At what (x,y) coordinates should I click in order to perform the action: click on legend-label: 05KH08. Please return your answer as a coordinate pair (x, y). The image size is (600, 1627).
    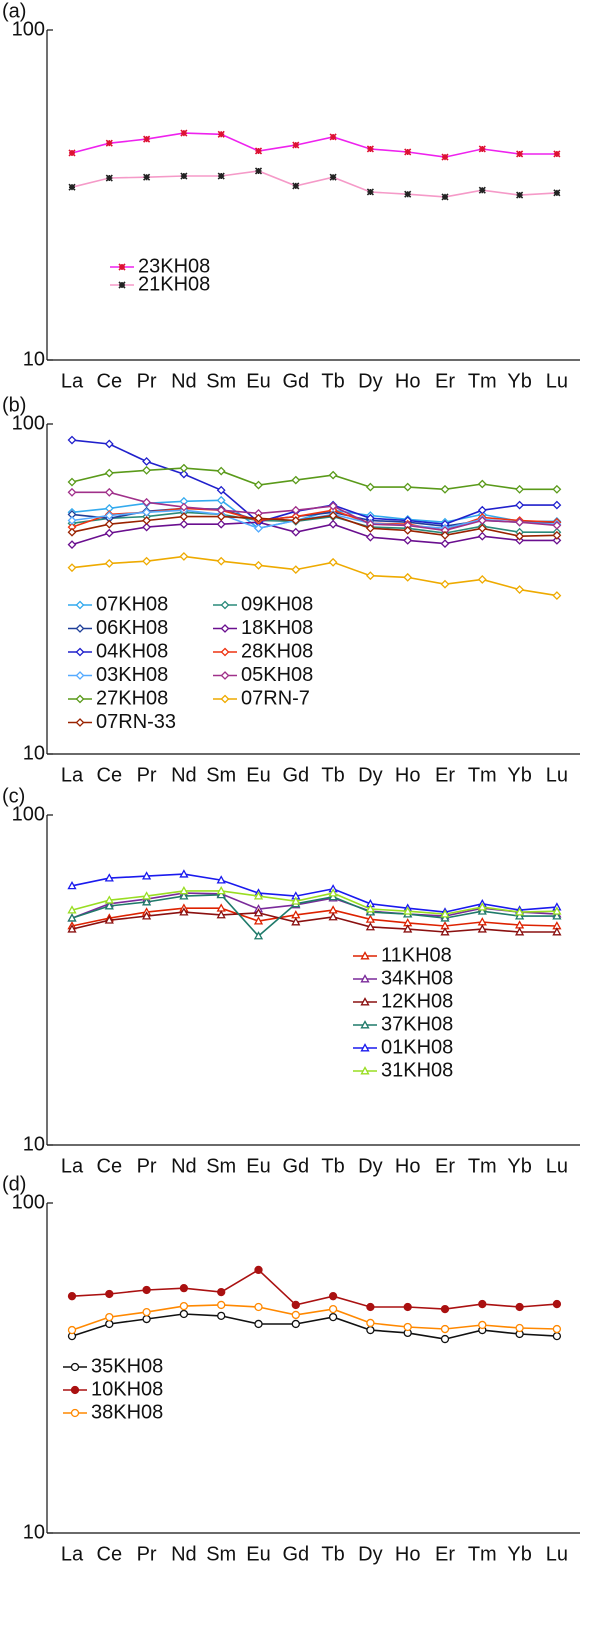
    Looking at the image, I should click on (277, 675).